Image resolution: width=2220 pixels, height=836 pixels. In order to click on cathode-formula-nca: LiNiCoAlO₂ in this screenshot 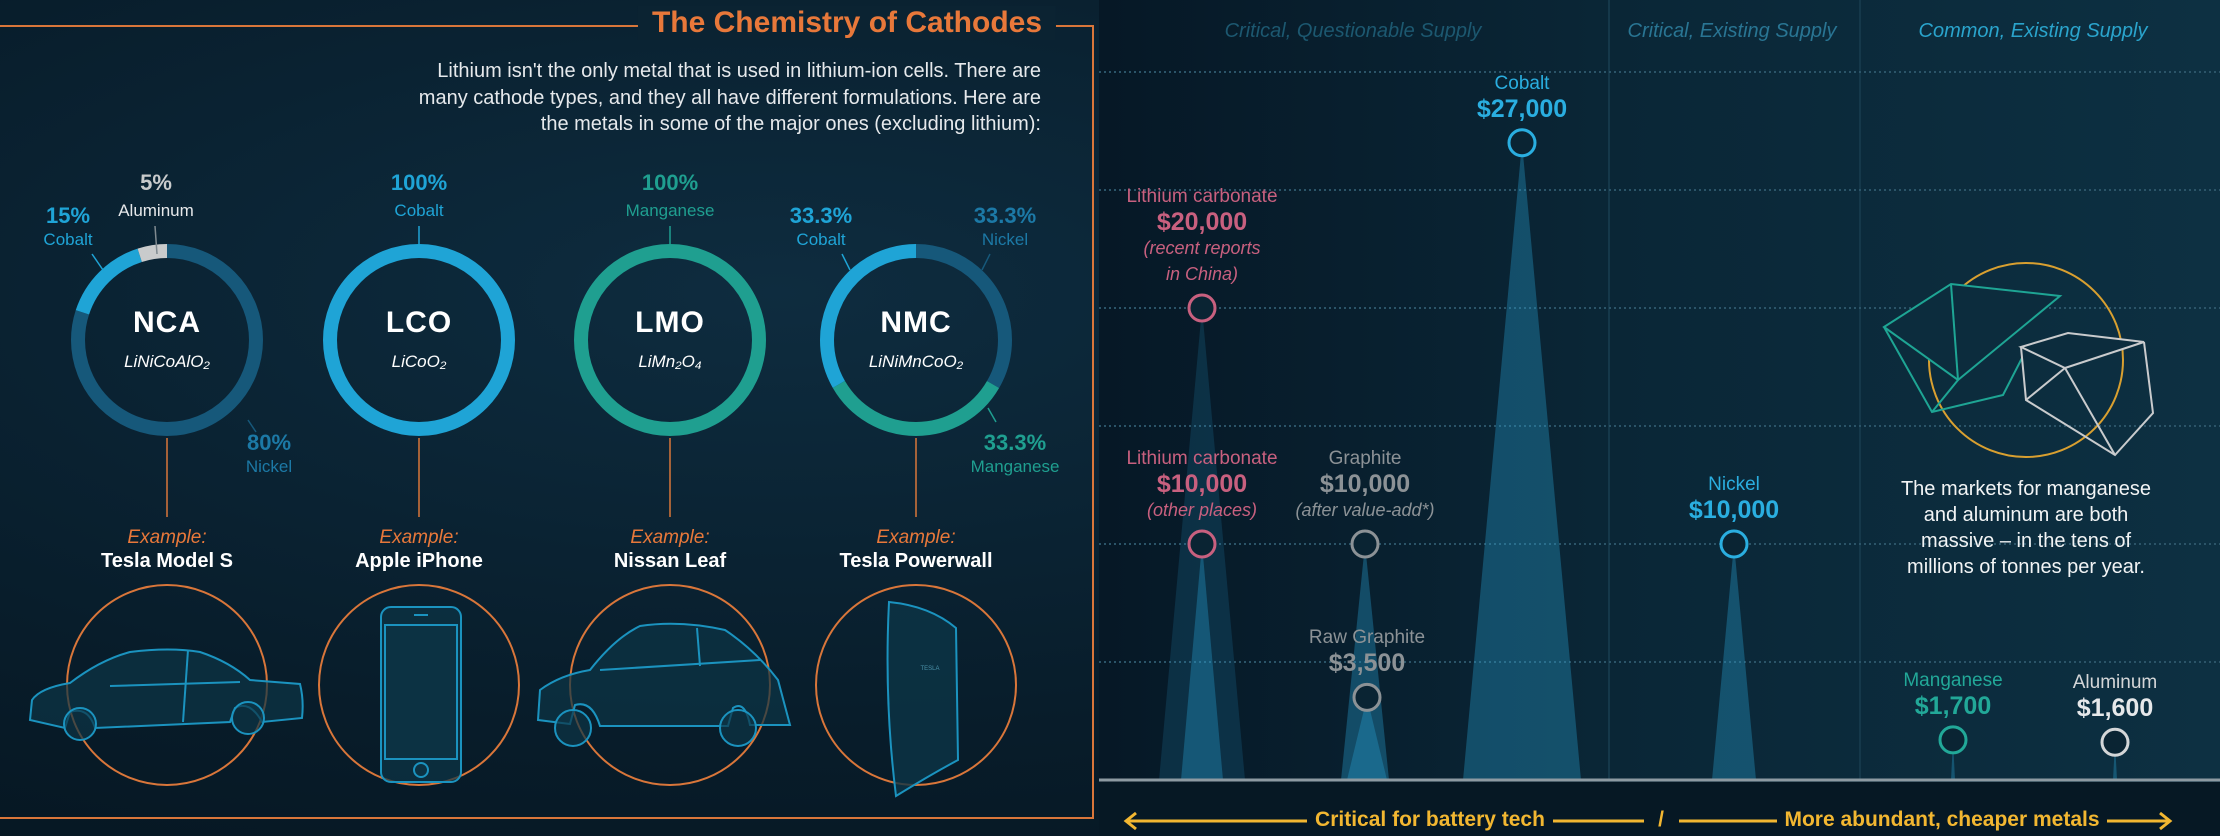, I will do `click(167, 361)`.